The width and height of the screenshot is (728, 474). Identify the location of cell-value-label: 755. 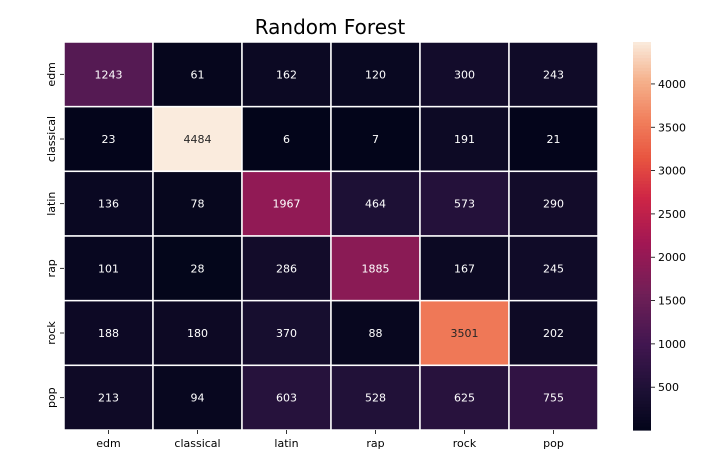
(553, 398).